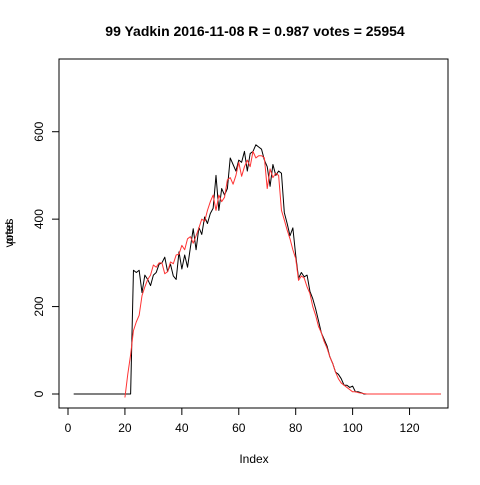 Image resolution: width=480 pixels, height=485 pixels. Describe the element at coordinates (39, 306) in the screenshot. I see `y-tick-label: 200` at that location.